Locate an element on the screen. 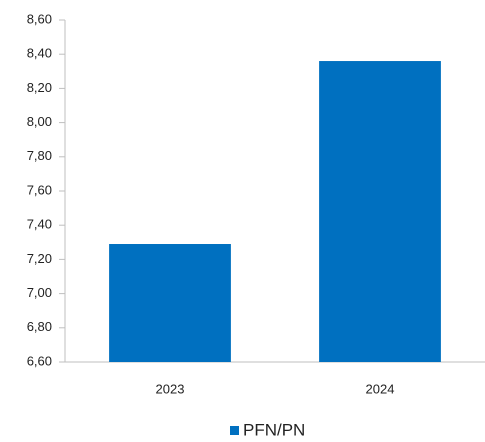 The width and height of the screenshot is (485, 442). y-tick-label: 7,60 is located at coordinates (39, 189).